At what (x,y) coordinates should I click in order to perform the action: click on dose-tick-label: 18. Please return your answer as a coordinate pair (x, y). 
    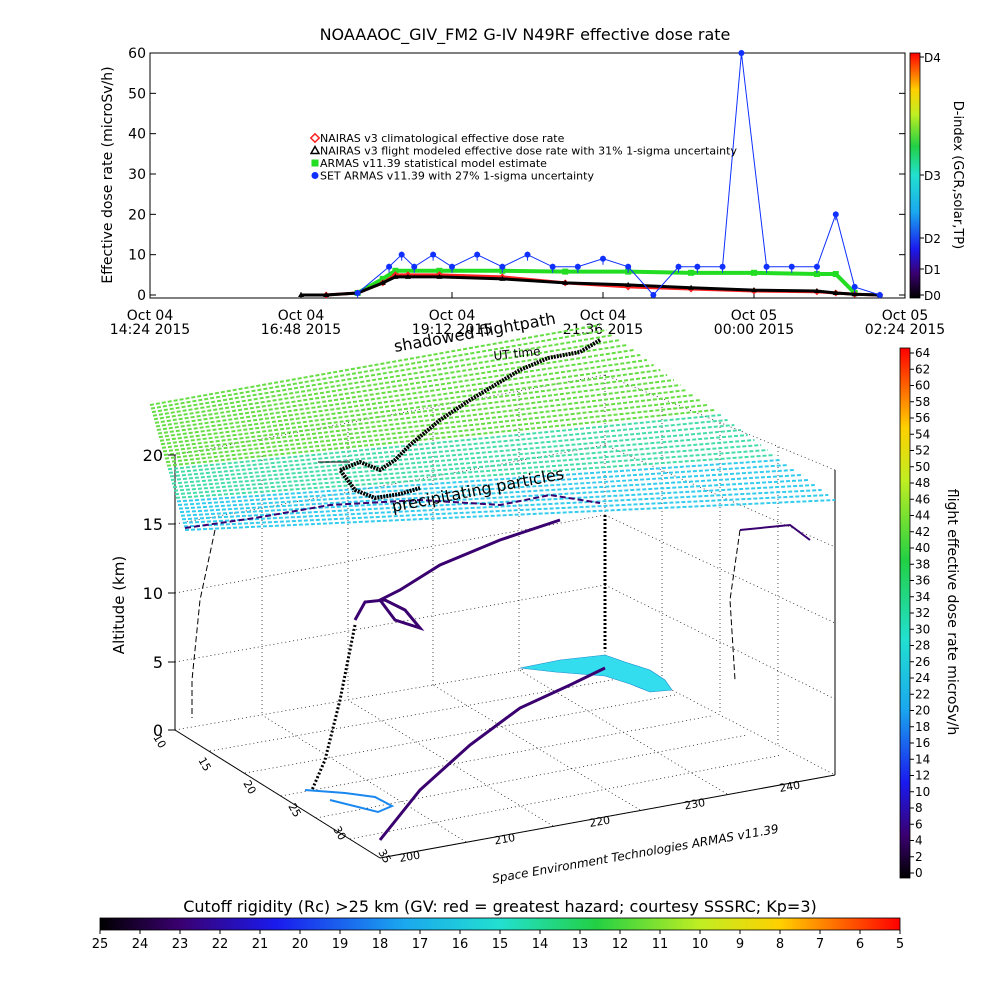
    Looking at the image, I should click on (922, 727).